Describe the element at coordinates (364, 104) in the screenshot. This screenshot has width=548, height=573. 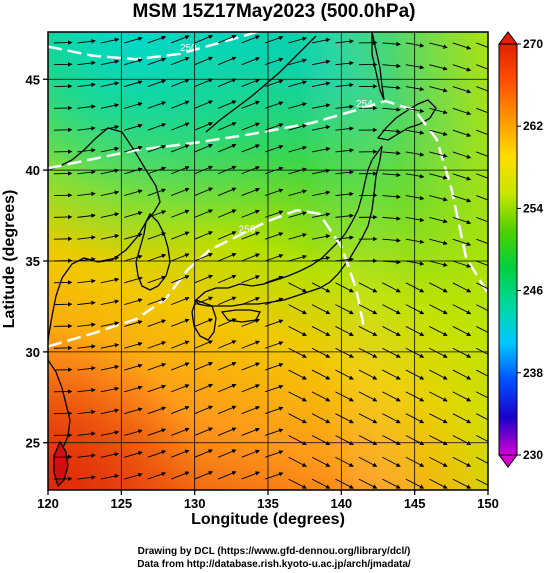
I see `contour-label-254: 254` at that location.